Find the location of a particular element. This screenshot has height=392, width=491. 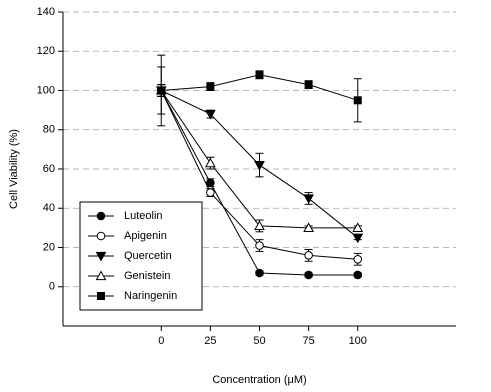

legend-label: Naringenin is located at coordinates (150, 296).